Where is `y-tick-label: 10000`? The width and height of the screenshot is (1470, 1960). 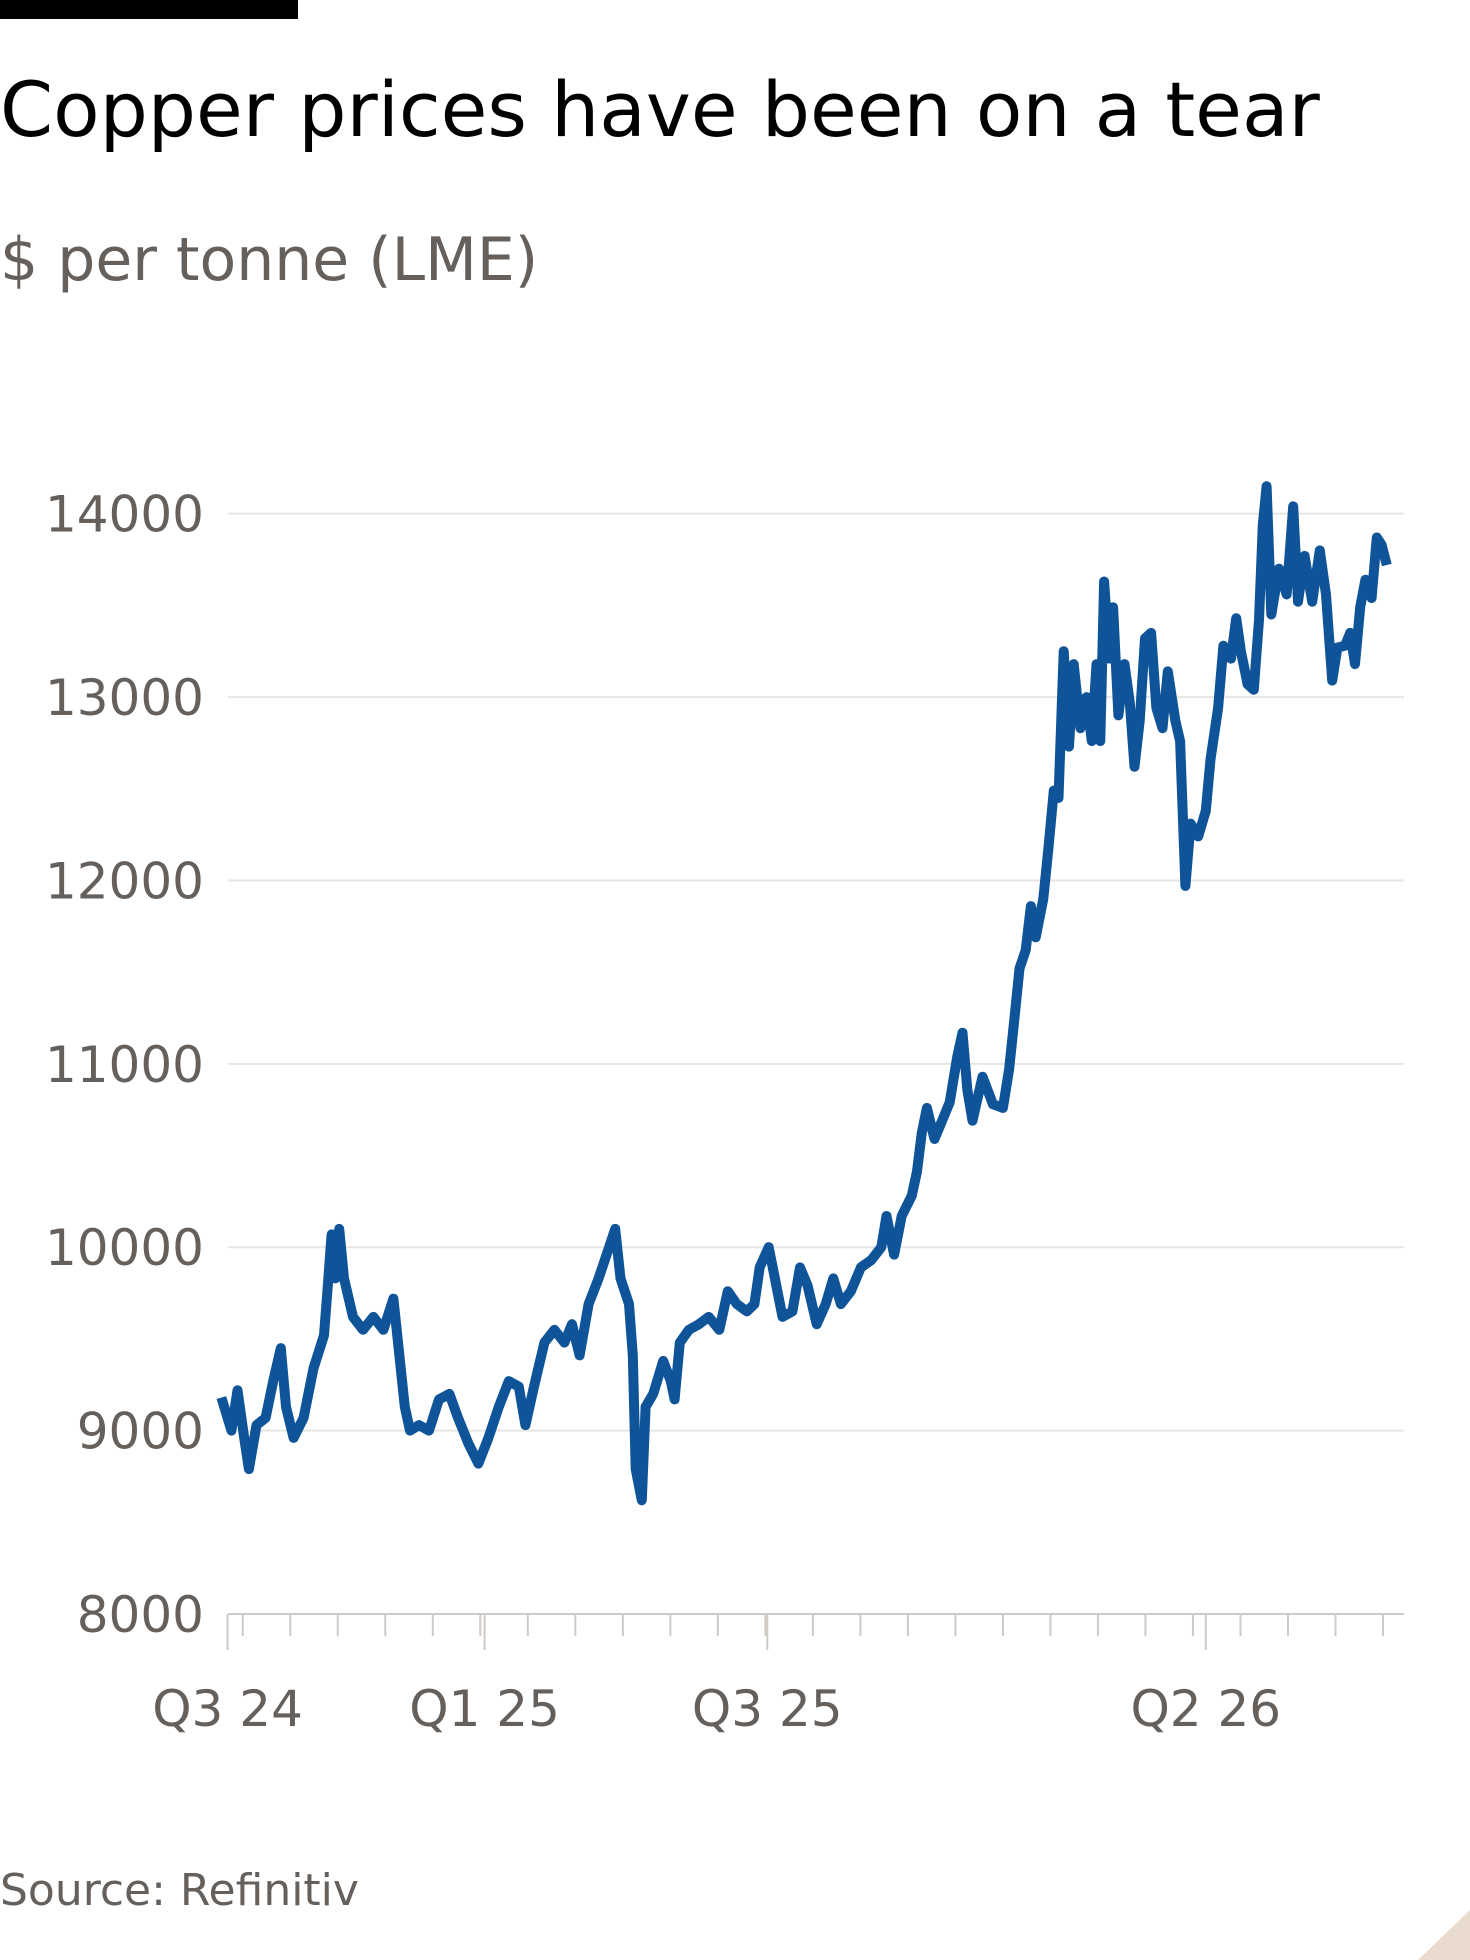
y-tick-label: 10000 is located at coordinates (124, 1248).